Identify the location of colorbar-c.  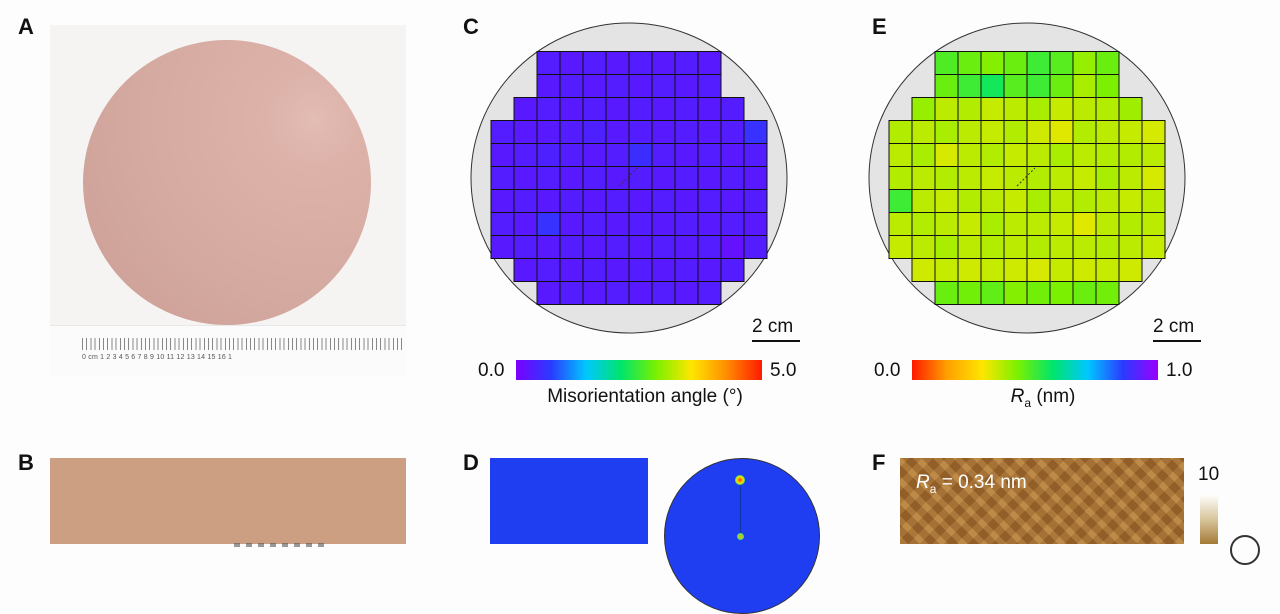
(639, 370).